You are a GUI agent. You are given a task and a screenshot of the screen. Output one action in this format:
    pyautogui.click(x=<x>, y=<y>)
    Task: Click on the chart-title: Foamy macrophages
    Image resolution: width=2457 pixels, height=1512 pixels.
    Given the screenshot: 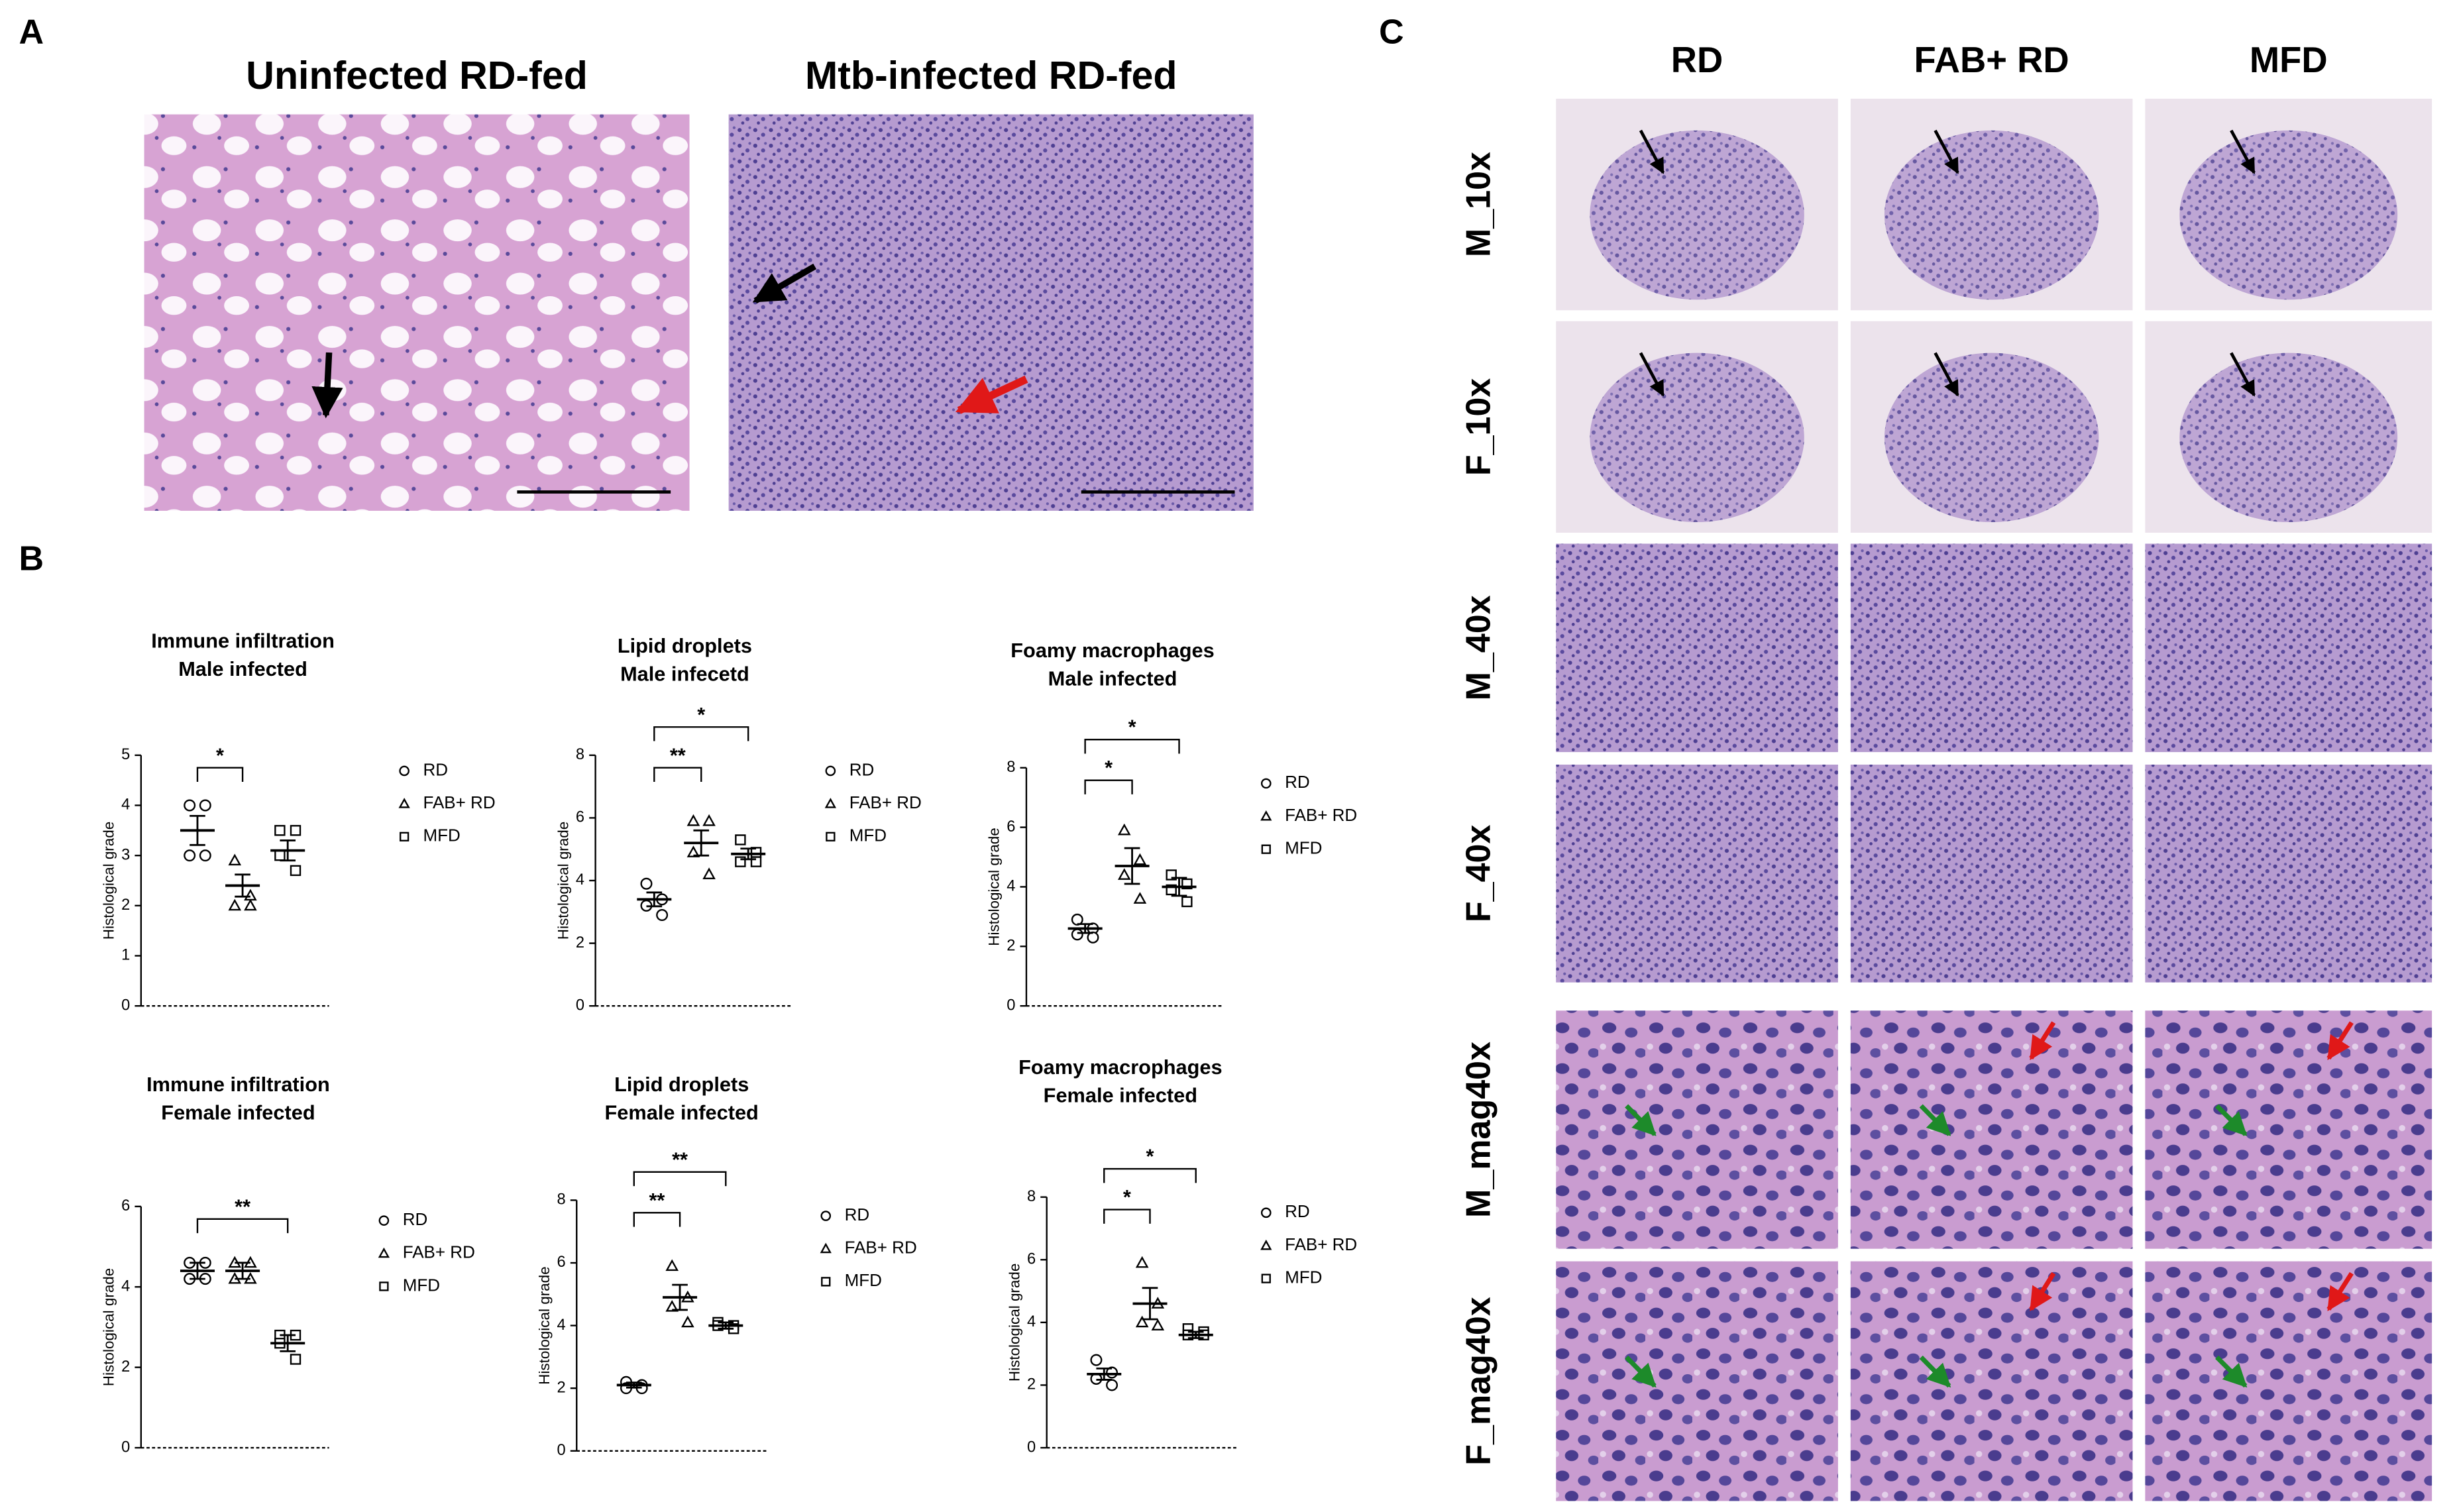 What is the action you would take?
    pyautogui.click(x=1112, y=650)
    